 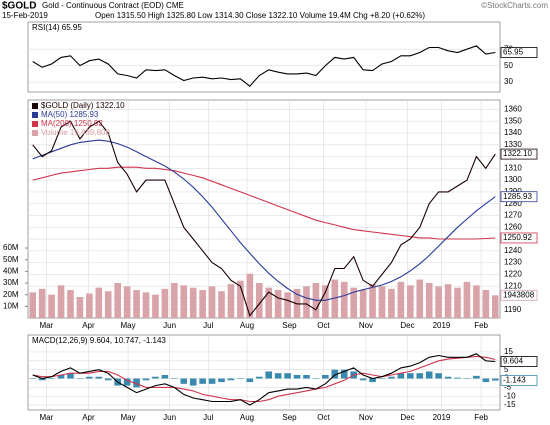 I want to click on end-label: -1.143, so click(x=514, y=380).